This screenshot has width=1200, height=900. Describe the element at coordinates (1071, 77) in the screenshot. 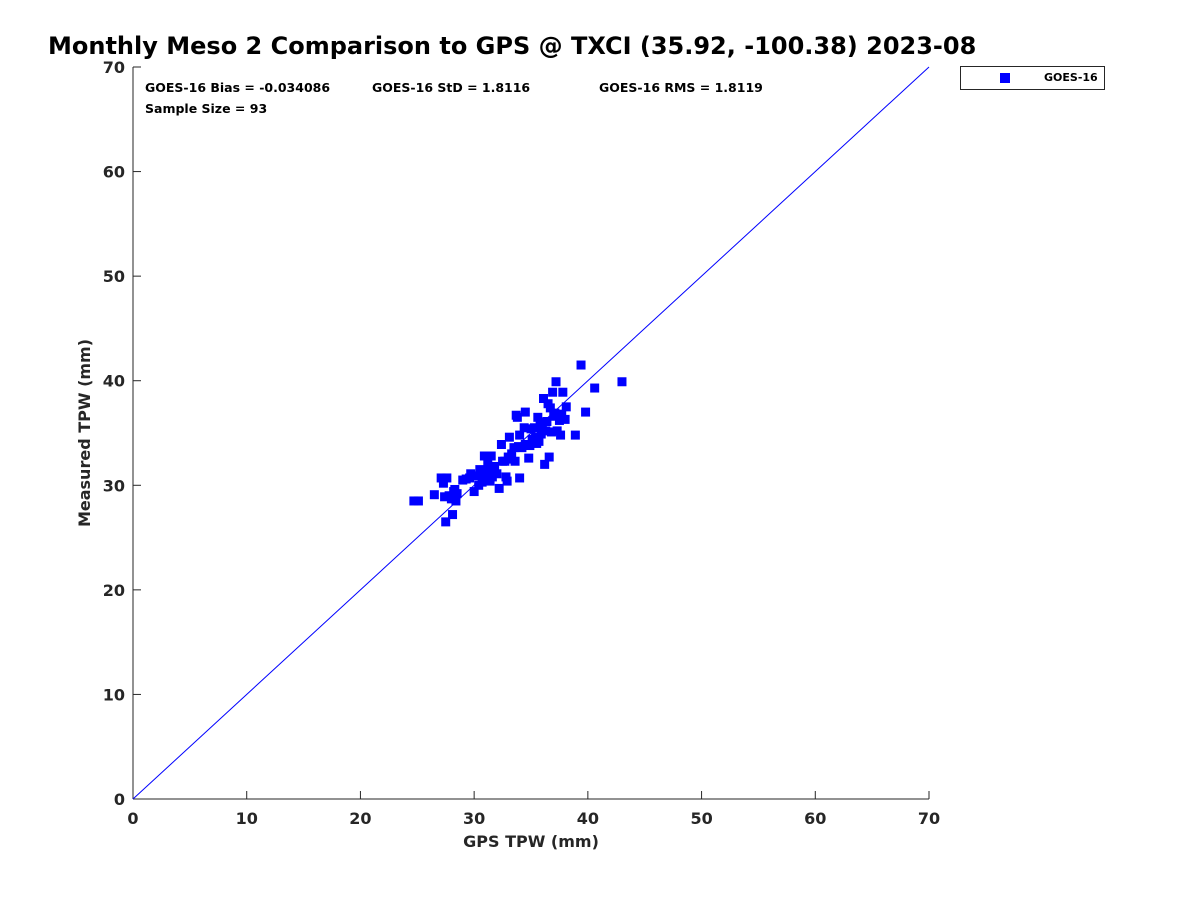

I see `legend-entry-goes-16: GOES-16` at that location.